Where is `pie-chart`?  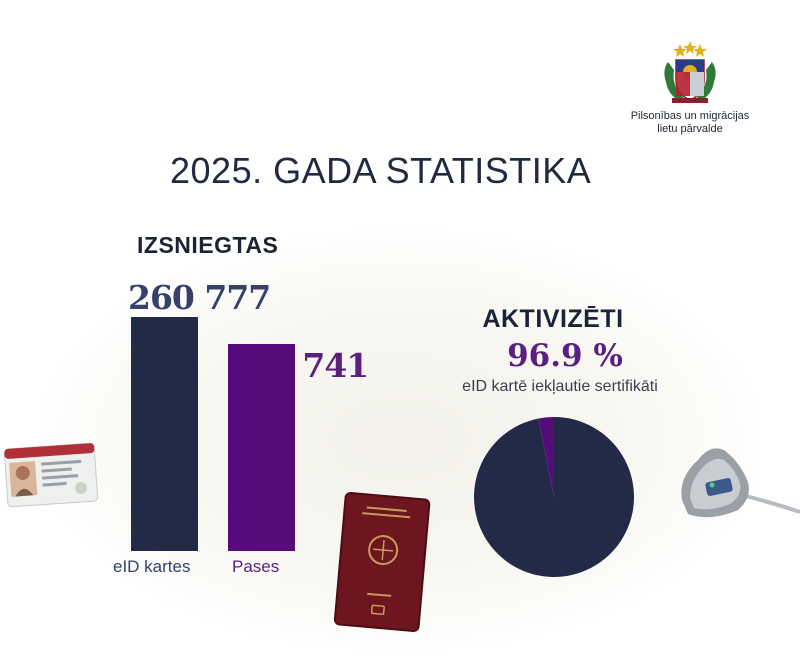 pie-chart is located at coordinates (554, 497).